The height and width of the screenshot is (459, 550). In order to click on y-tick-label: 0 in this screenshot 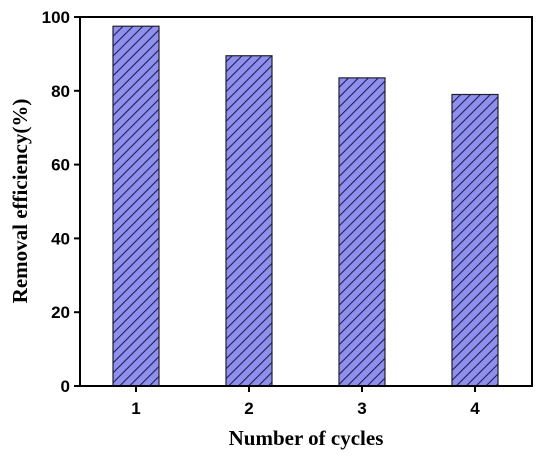, I will do `click(65, 386)`.